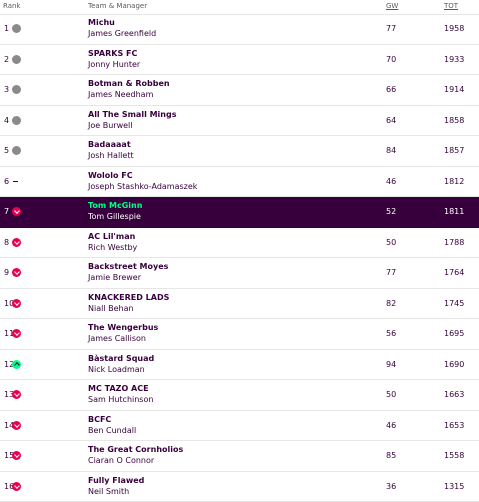 The height and width of the screenshot is (502, 479). I want to click on team-name-link: BCFC, so click(99, 420).